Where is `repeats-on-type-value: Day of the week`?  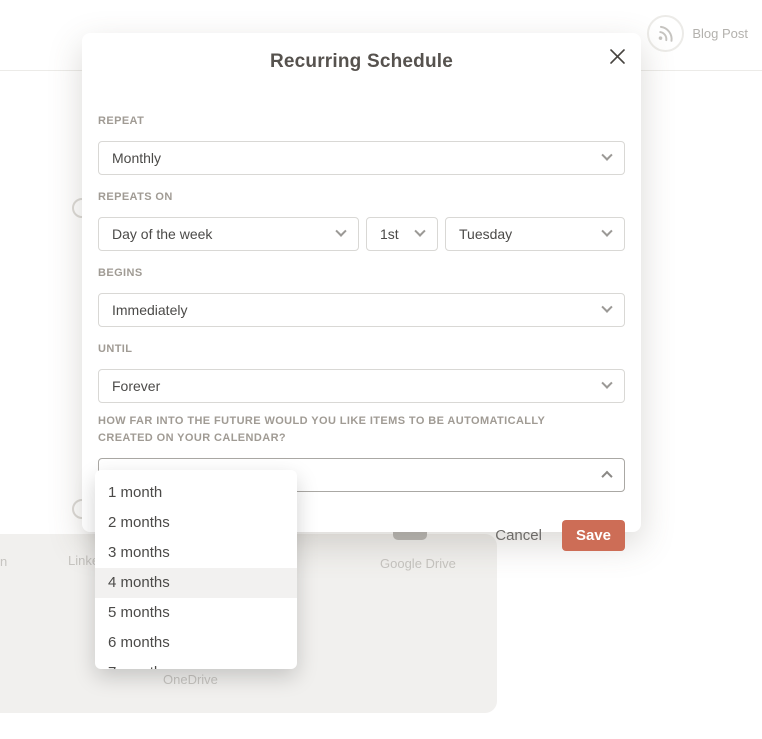 repeats-on-type-value: Day of the week is located at coordinates (162, 234).